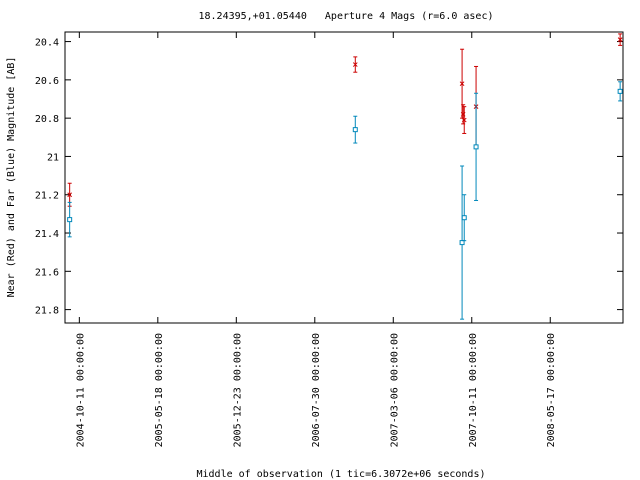 This screenshot has height=480, width=640. What do you see at coordinates (47, 196) in the screenshot?
I see `y-tick-label: 21.2` at bounding box center [47, 196].